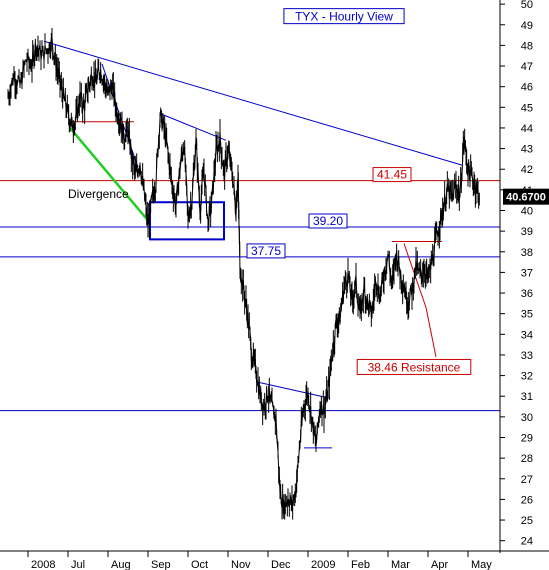 This screenshot has height=570, width=549. What do you see at coordinates (98, 194) in the screenshot?
I see `annotation-label: Divergence` at bounding box center [98, 194].